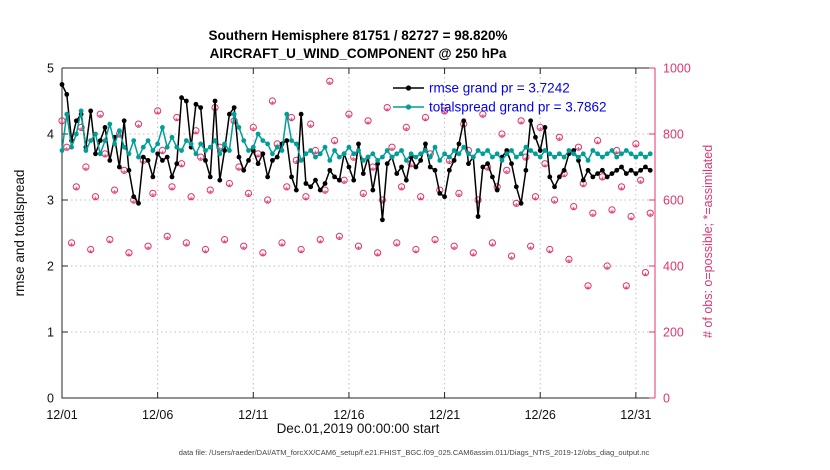 The width and height of the screenshot is (830, 470). Describe the element at coordinates (673, 333) in the screenshot. I see `y-right-tick-label: 200` at that location.